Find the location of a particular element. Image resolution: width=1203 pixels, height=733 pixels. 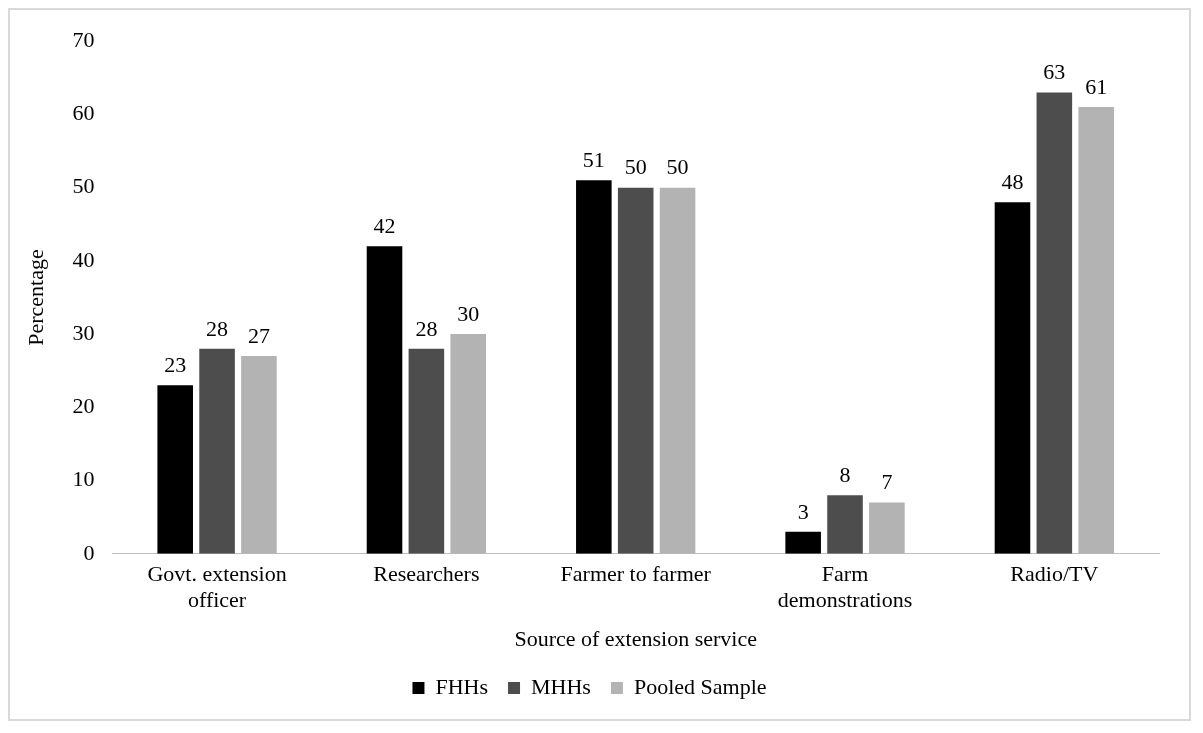

legend-label: FHHs is located at coordinates (462, 686).